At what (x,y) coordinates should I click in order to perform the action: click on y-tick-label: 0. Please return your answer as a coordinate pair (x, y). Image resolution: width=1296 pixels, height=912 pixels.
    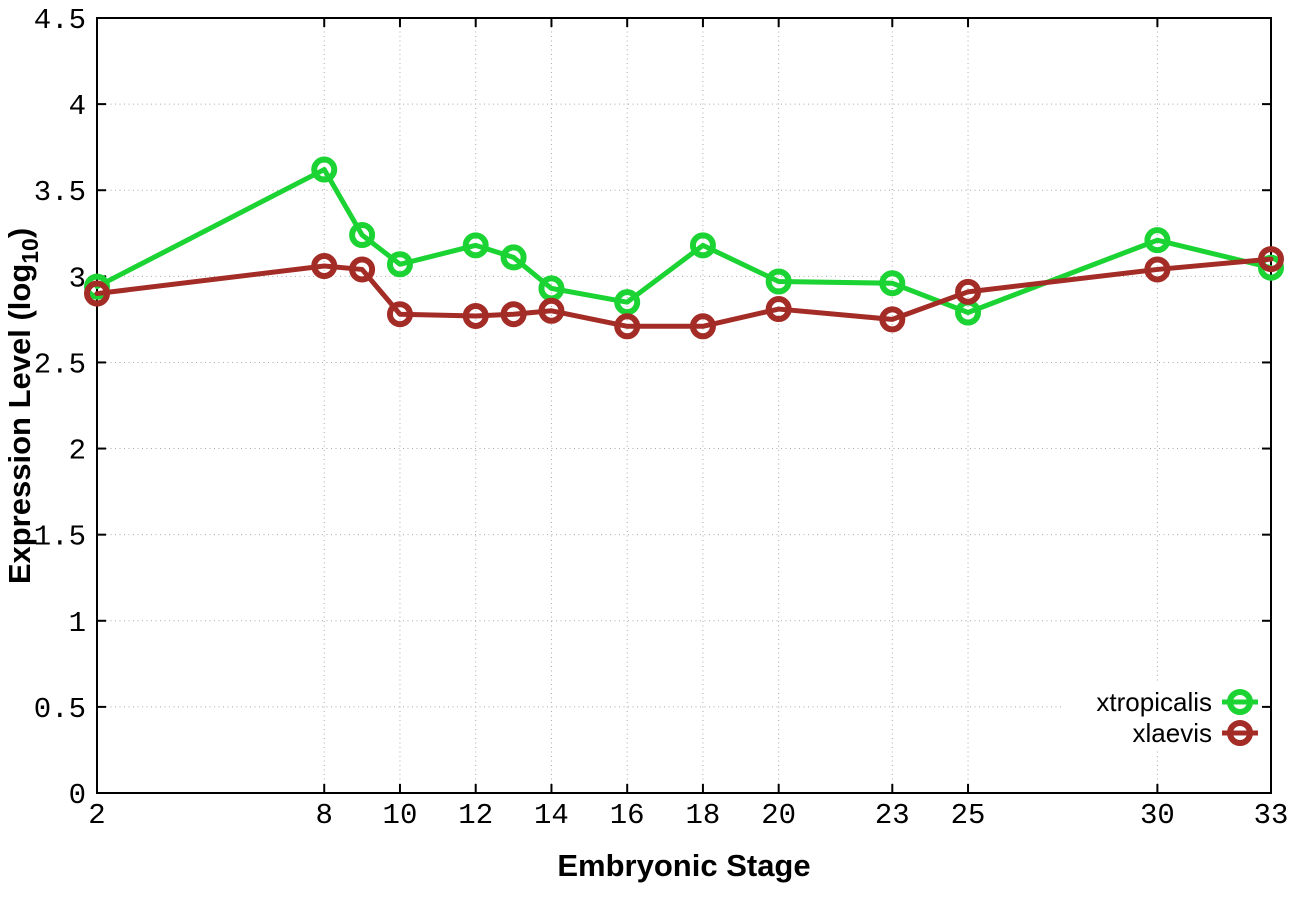
    Looking at the image, I should click on (77, 795).